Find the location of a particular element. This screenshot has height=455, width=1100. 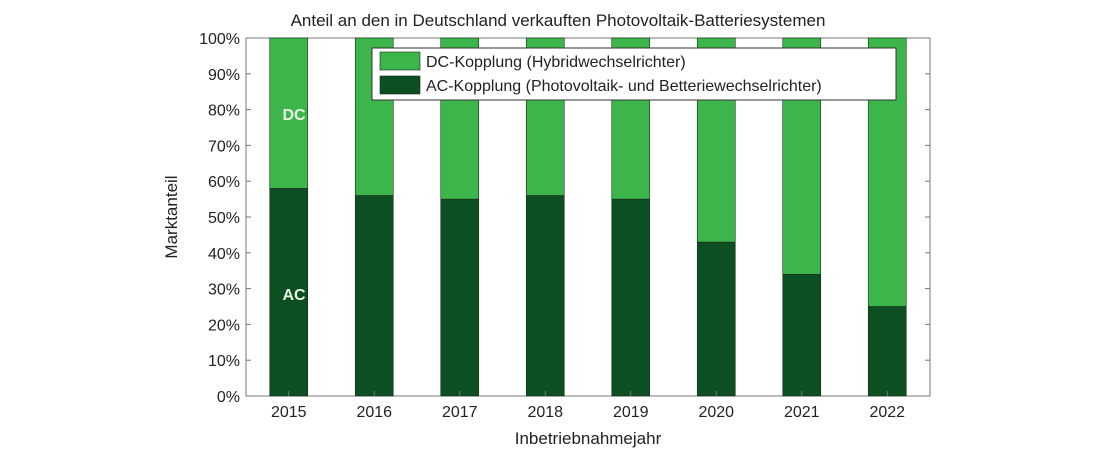

y-axis-label: Marktanteil is located at coordinates (171, 216).